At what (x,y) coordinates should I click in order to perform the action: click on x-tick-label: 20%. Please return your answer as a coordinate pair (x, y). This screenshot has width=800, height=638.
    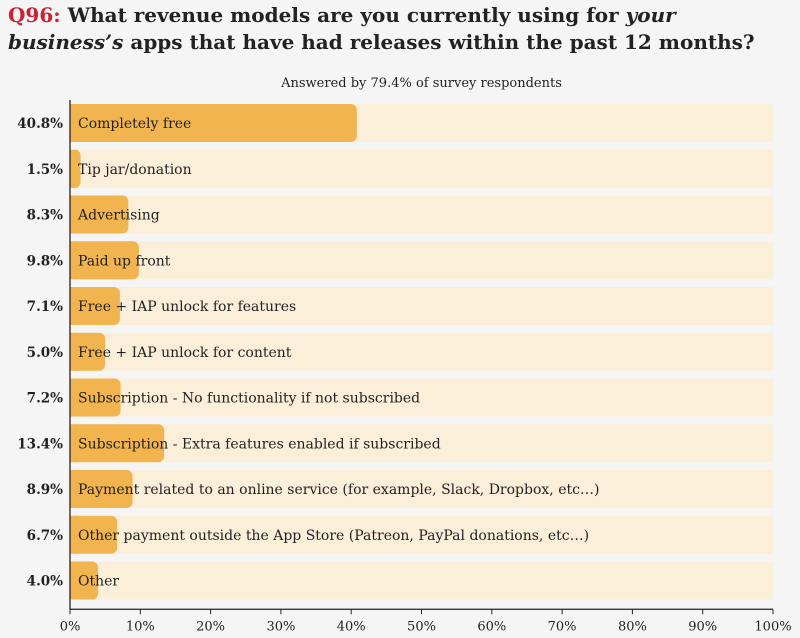
    Looking at the image, I should click on (210, 626).